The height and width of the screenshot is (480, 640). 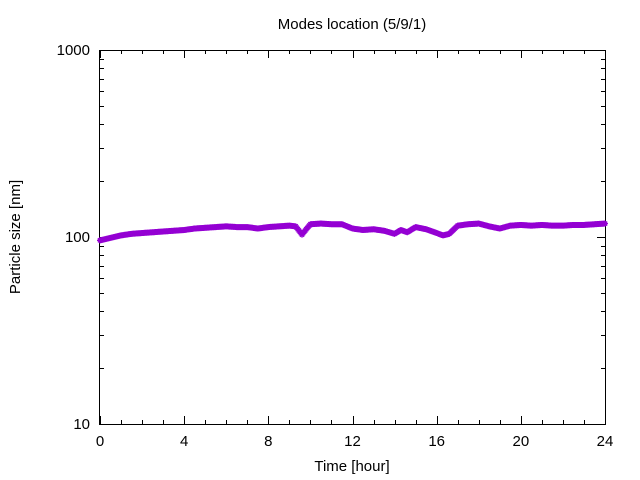 What do you see at coordinates (77, 237) in the screenshot?
I see `y-tick-label: 100` at bounding box center [77, 237].